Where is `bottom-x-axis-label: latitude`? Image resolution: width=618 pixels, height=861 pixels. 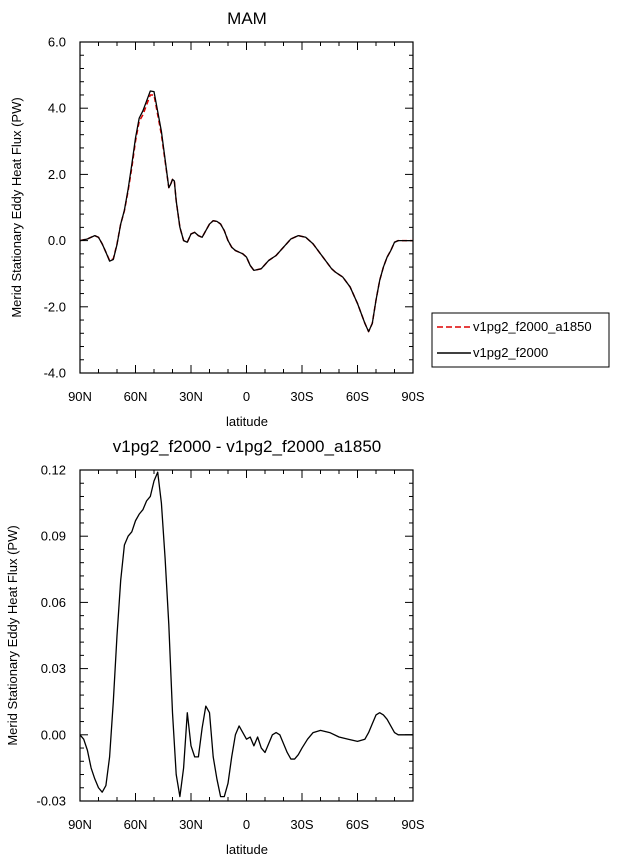 bottom-x-axis-label: latitude is located at coordinates (247, 849).